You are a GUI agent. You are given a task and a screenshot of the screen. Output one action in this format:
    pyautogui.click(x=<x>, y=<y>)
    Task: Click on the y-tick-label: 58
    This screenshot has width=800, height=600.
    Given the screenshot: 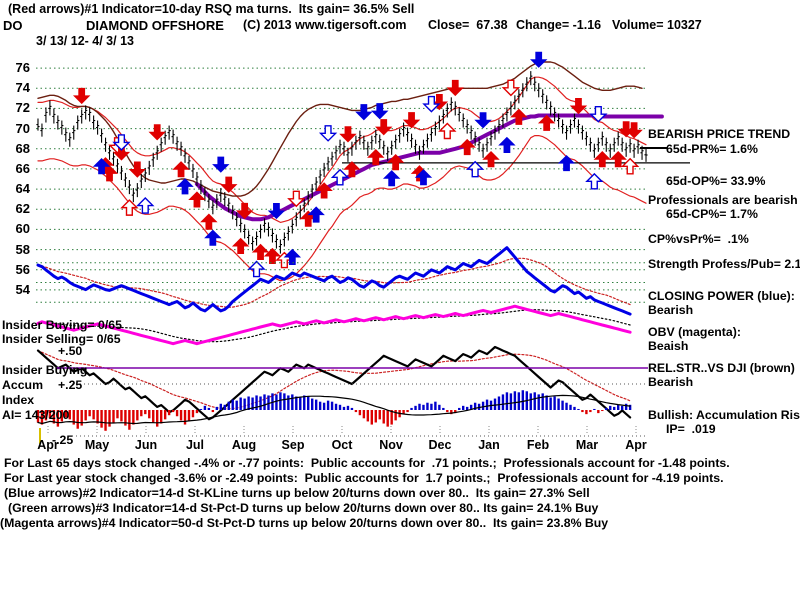 What is the action you would take?
    pyautogui.click(x=22, y=249)
    